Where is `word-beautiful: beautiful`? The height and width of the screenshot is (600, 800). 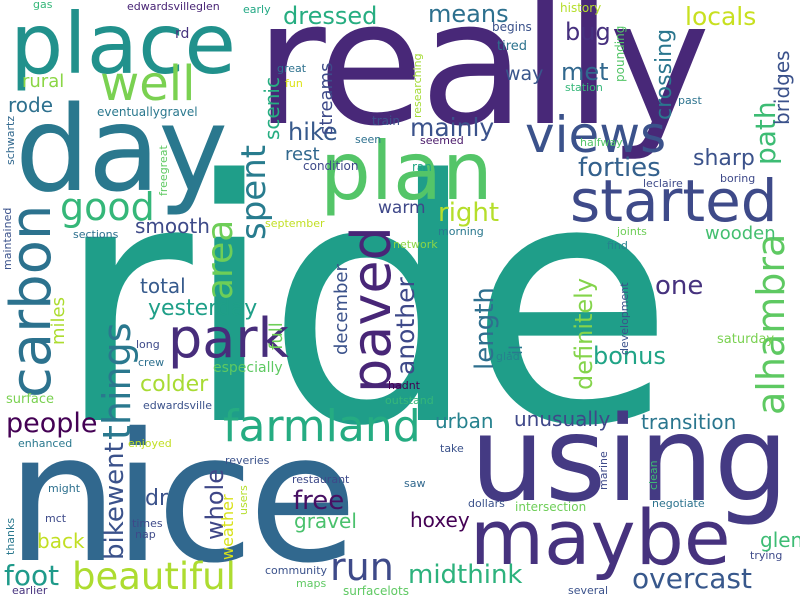
word-beautiful: beautiful is located at coordinates (154, 576).